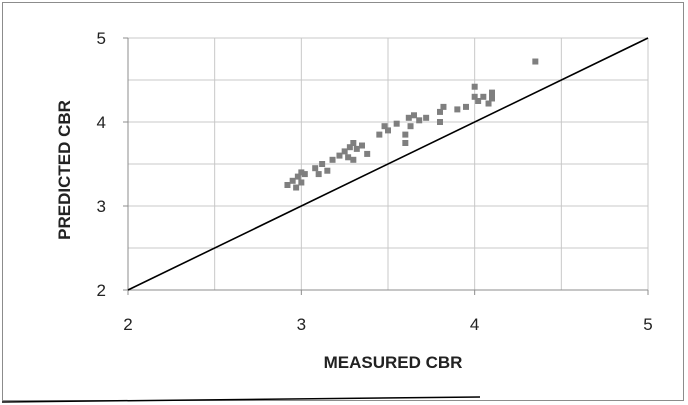 The width and height of the screenshot is (688, 405). What do you see at coordinates (101, 122) in the screenshot?
I see `y-tick-label: 4` at bounding box center [101, 122].